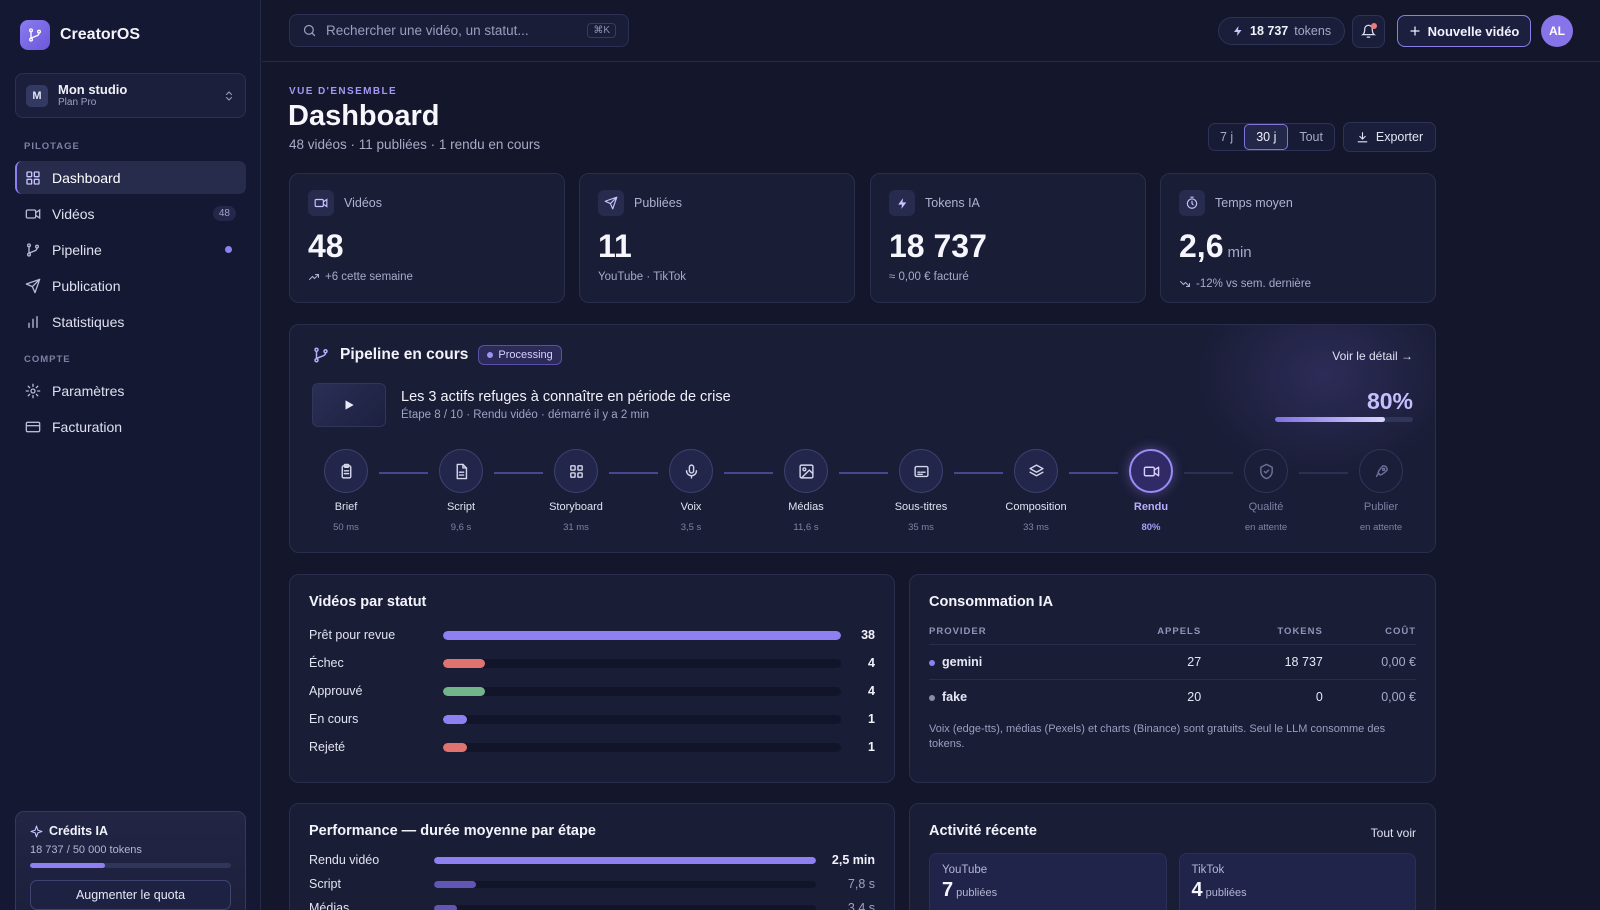  I want to click on sidebar-item-pipeline: Pipeline, so click(130, 249).